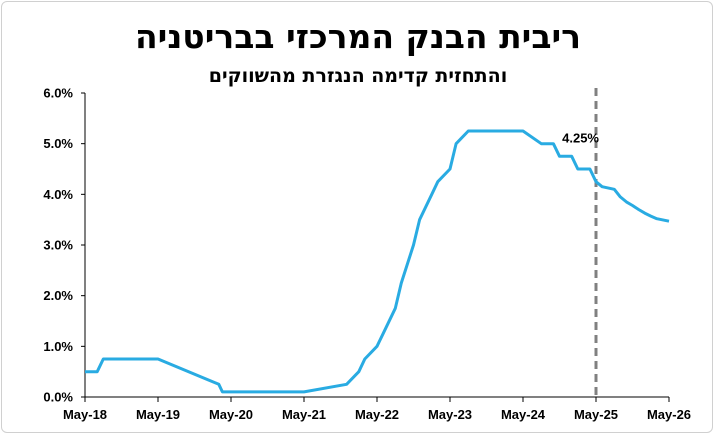 The image size is (716, 436). I want to click on chart-subtitle: והתחזית קדימה הנגזרת מהשווקים, so click(358, 76).